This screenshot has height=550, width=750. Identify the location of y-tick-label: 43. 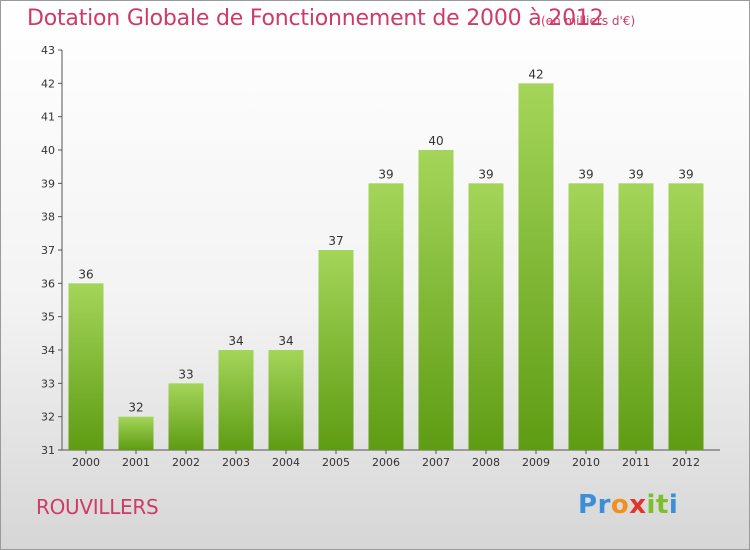
(48, 50).